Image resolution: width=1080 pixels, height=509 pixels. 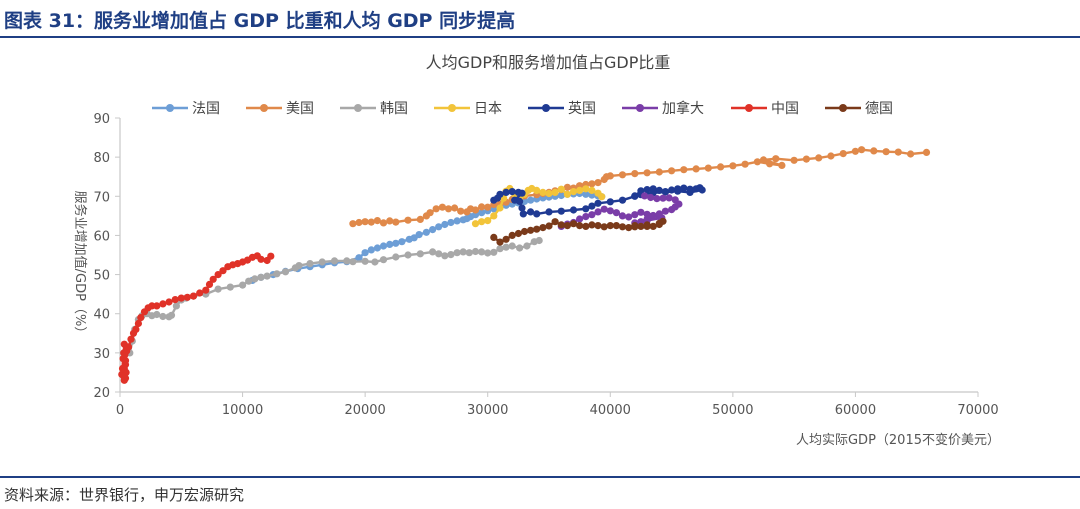 I want to click on legend-item: 德国, so click(x=859, y=109).